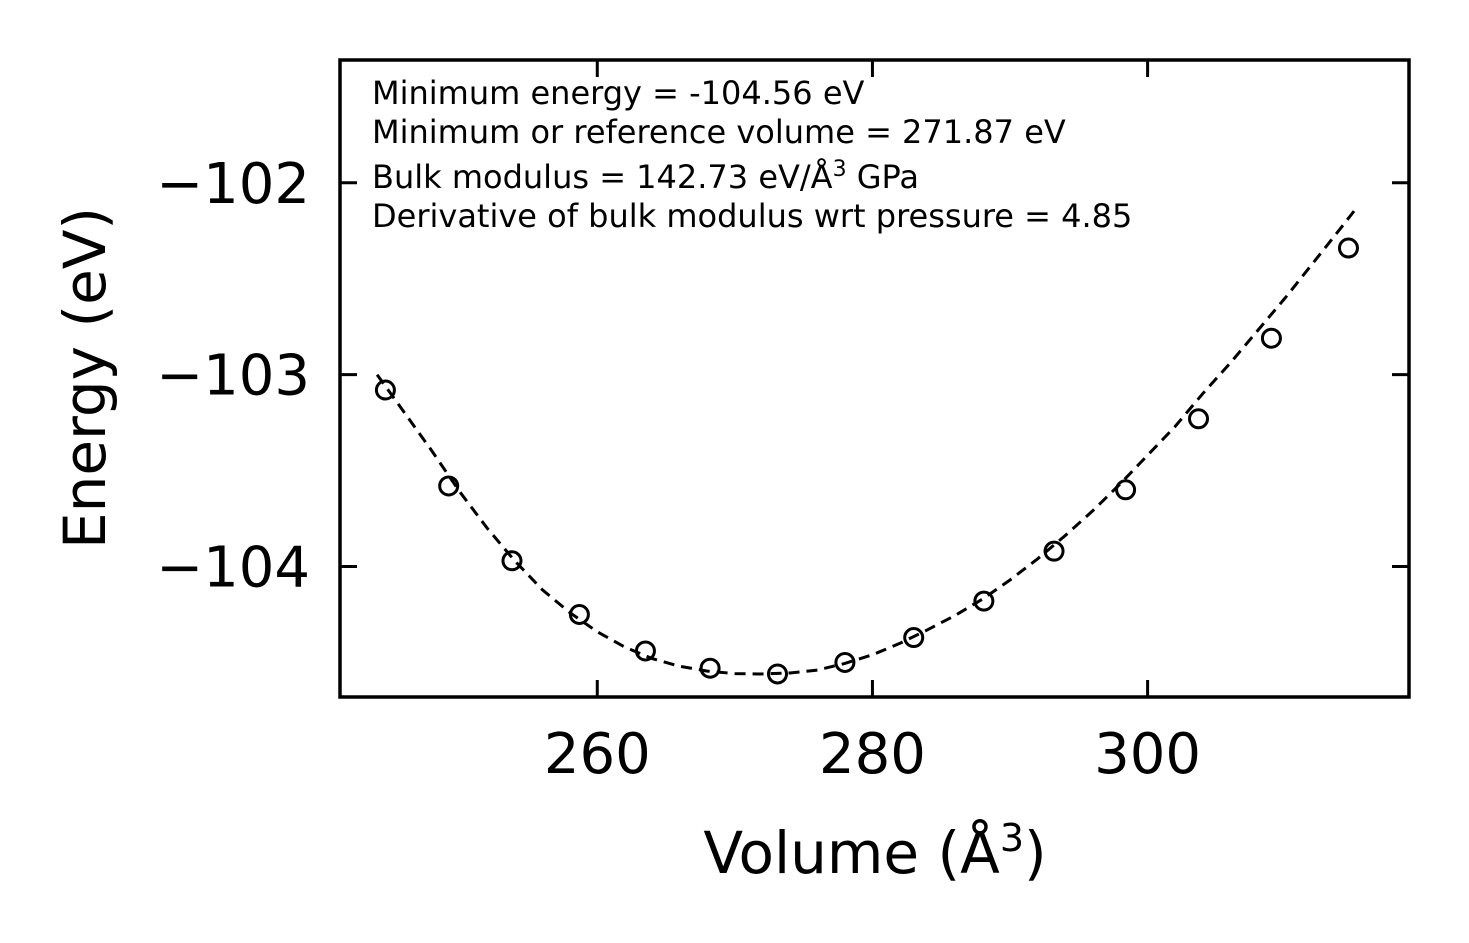 This screenshot has width=1469, height=943. What do you see at coordinates (233, 376) in the screenshot?
I see `y-tick-label: −103` at bounding box center [233, 376].